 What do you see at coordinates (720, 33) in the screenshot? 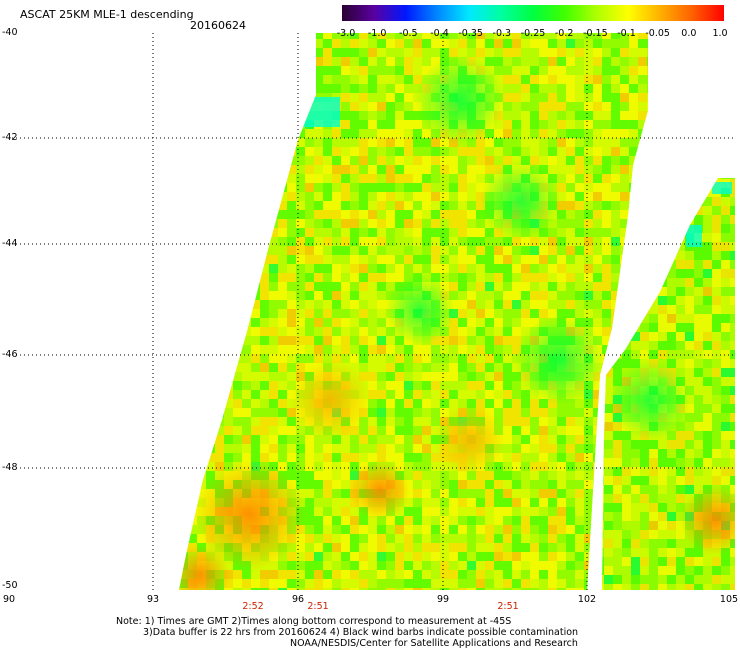
I see `colorbar-tick-label: 1.0` at bounding box center [720, 33].